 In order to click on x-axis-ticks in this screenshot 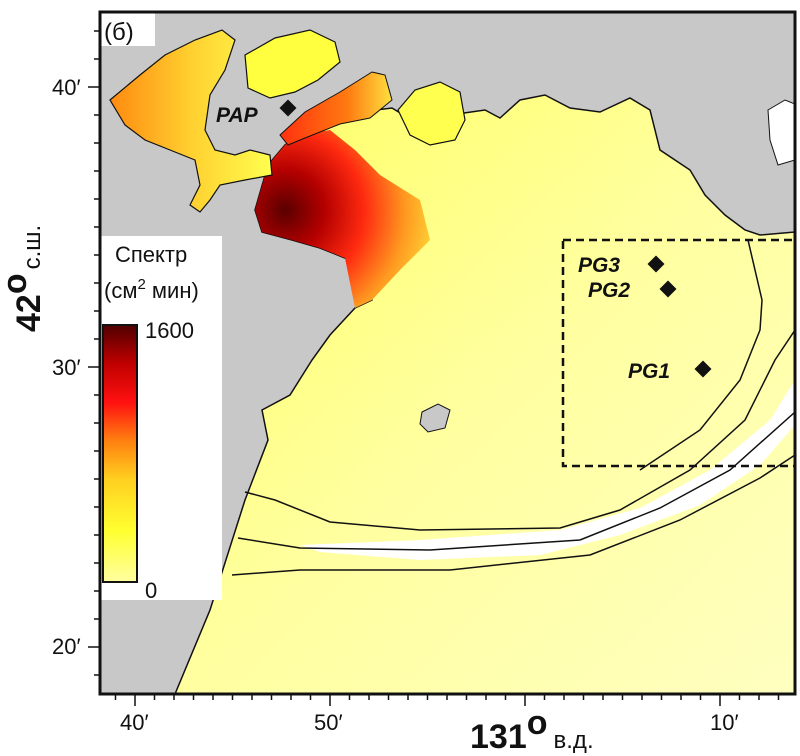, I will do `click(447, 700)`.